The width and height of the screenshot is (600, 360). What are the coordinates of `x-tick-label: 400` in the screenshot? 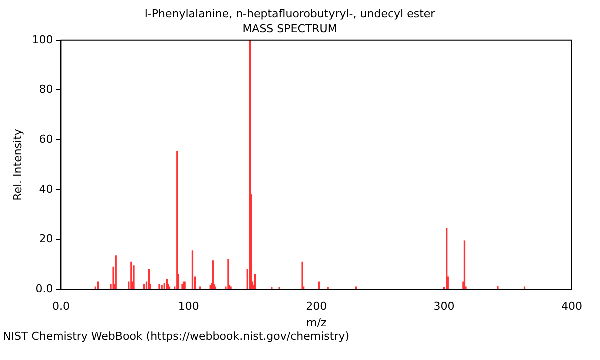 It's located at (572, 307).